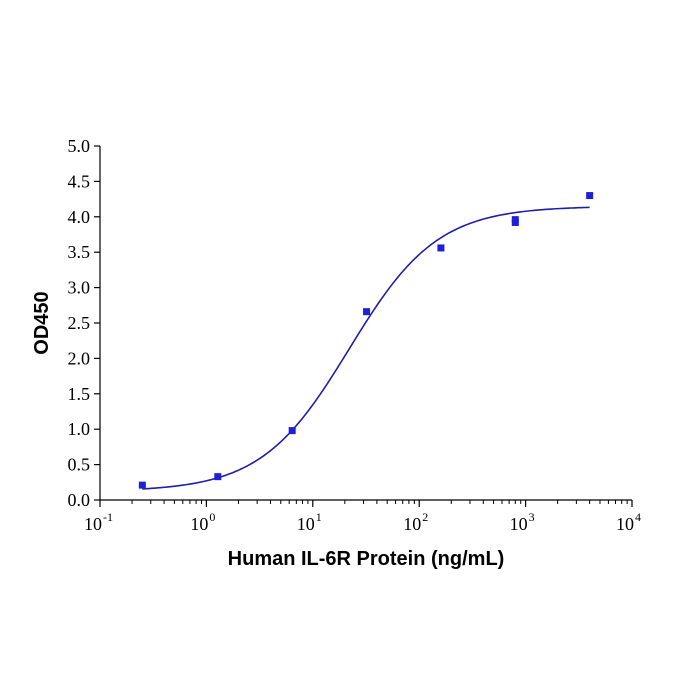 This screenshot has height=700, width=700. I want to click on x-tick-label: 10 2, so click(415, 522).